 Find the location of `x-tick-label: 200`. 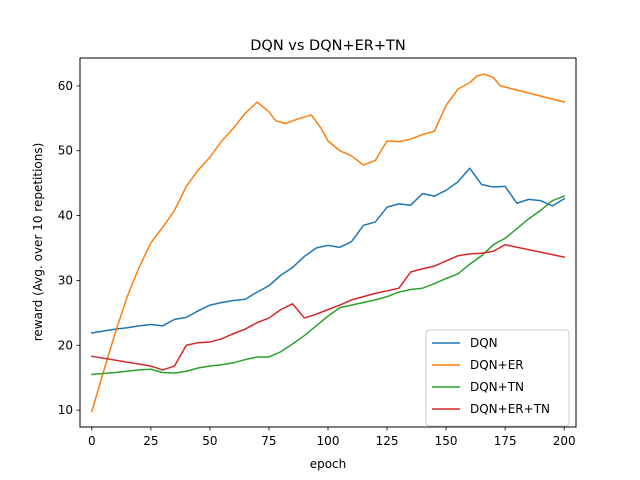

x-tick-label: 200 is located at coordinates (564, 441).